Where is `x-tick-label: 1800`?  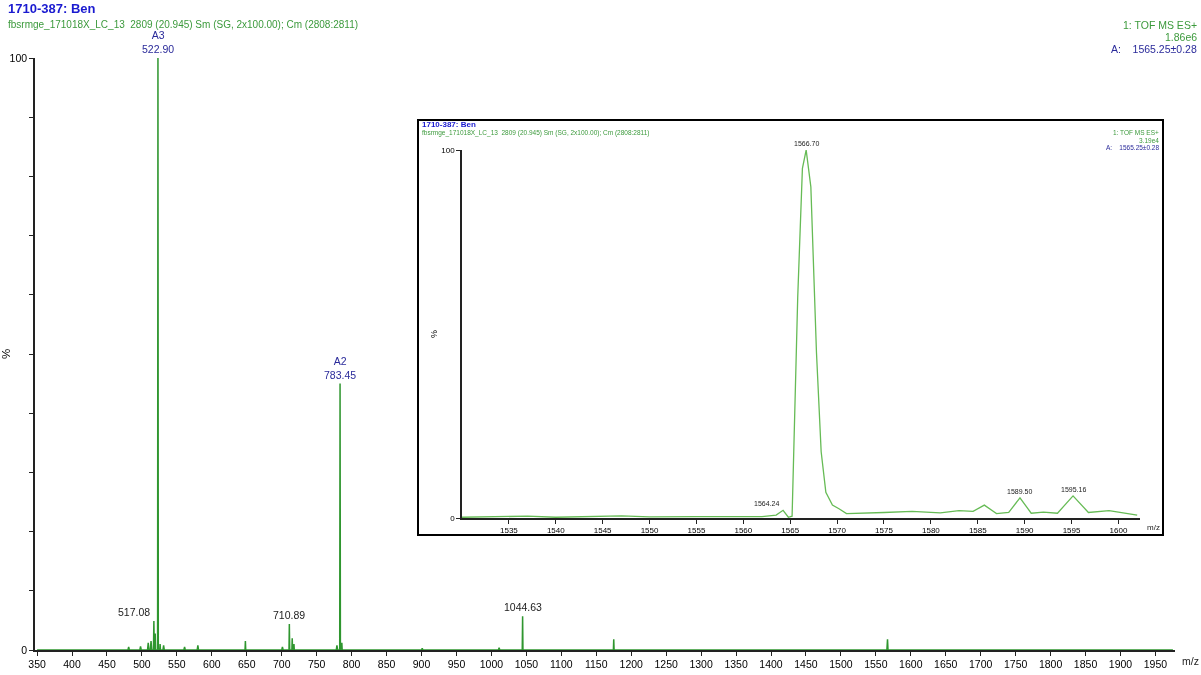 x-tick-label: 1800 is located at coordinates (1050, 664).